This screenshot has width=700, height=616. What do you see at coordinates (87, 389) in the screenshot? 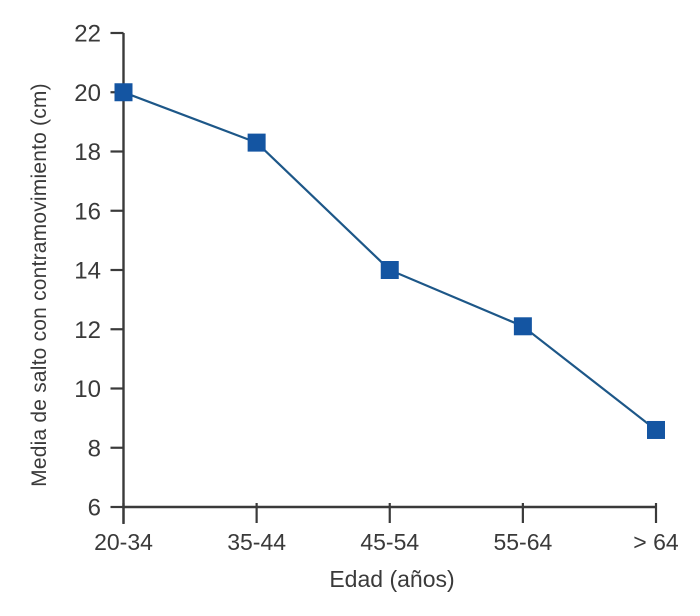
I see `y-tick-label: 10` at bounding box center [87, 389].